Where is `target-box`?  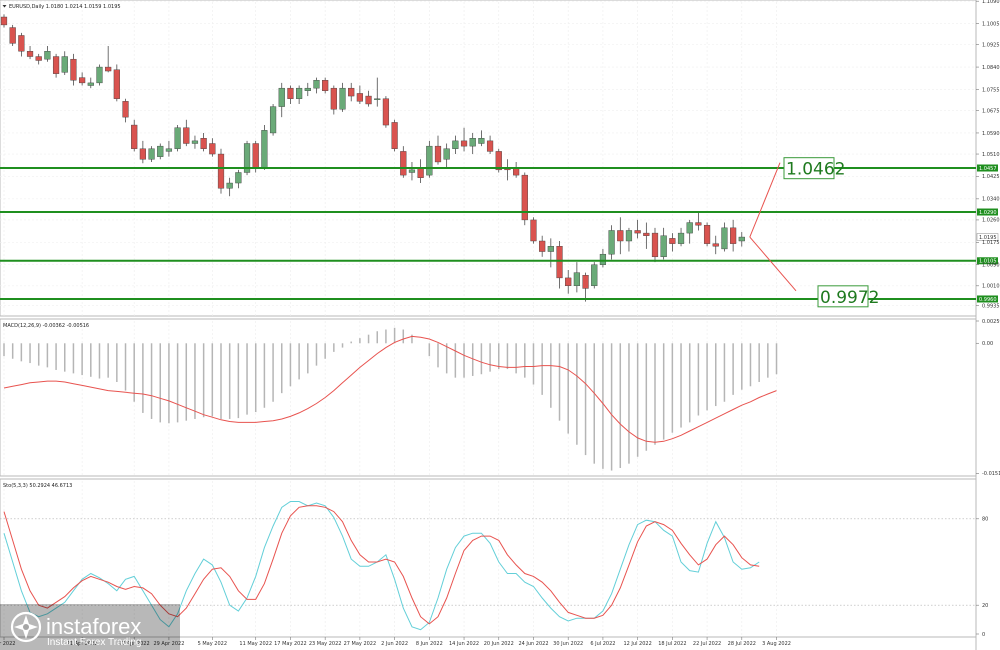 target-box is located at coordinates (843, 296).